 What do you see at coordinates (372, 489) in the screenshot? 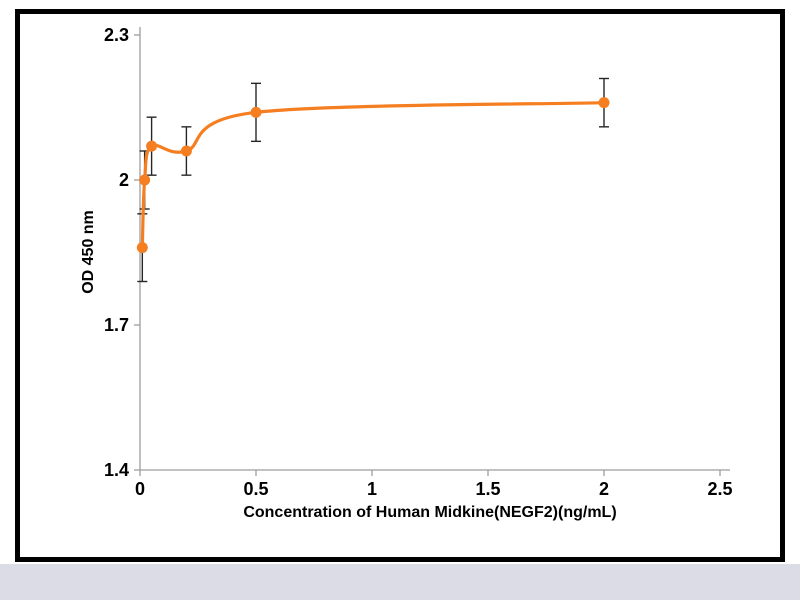
I see `x-tick-label: 1` at bounding box center [372, 489].